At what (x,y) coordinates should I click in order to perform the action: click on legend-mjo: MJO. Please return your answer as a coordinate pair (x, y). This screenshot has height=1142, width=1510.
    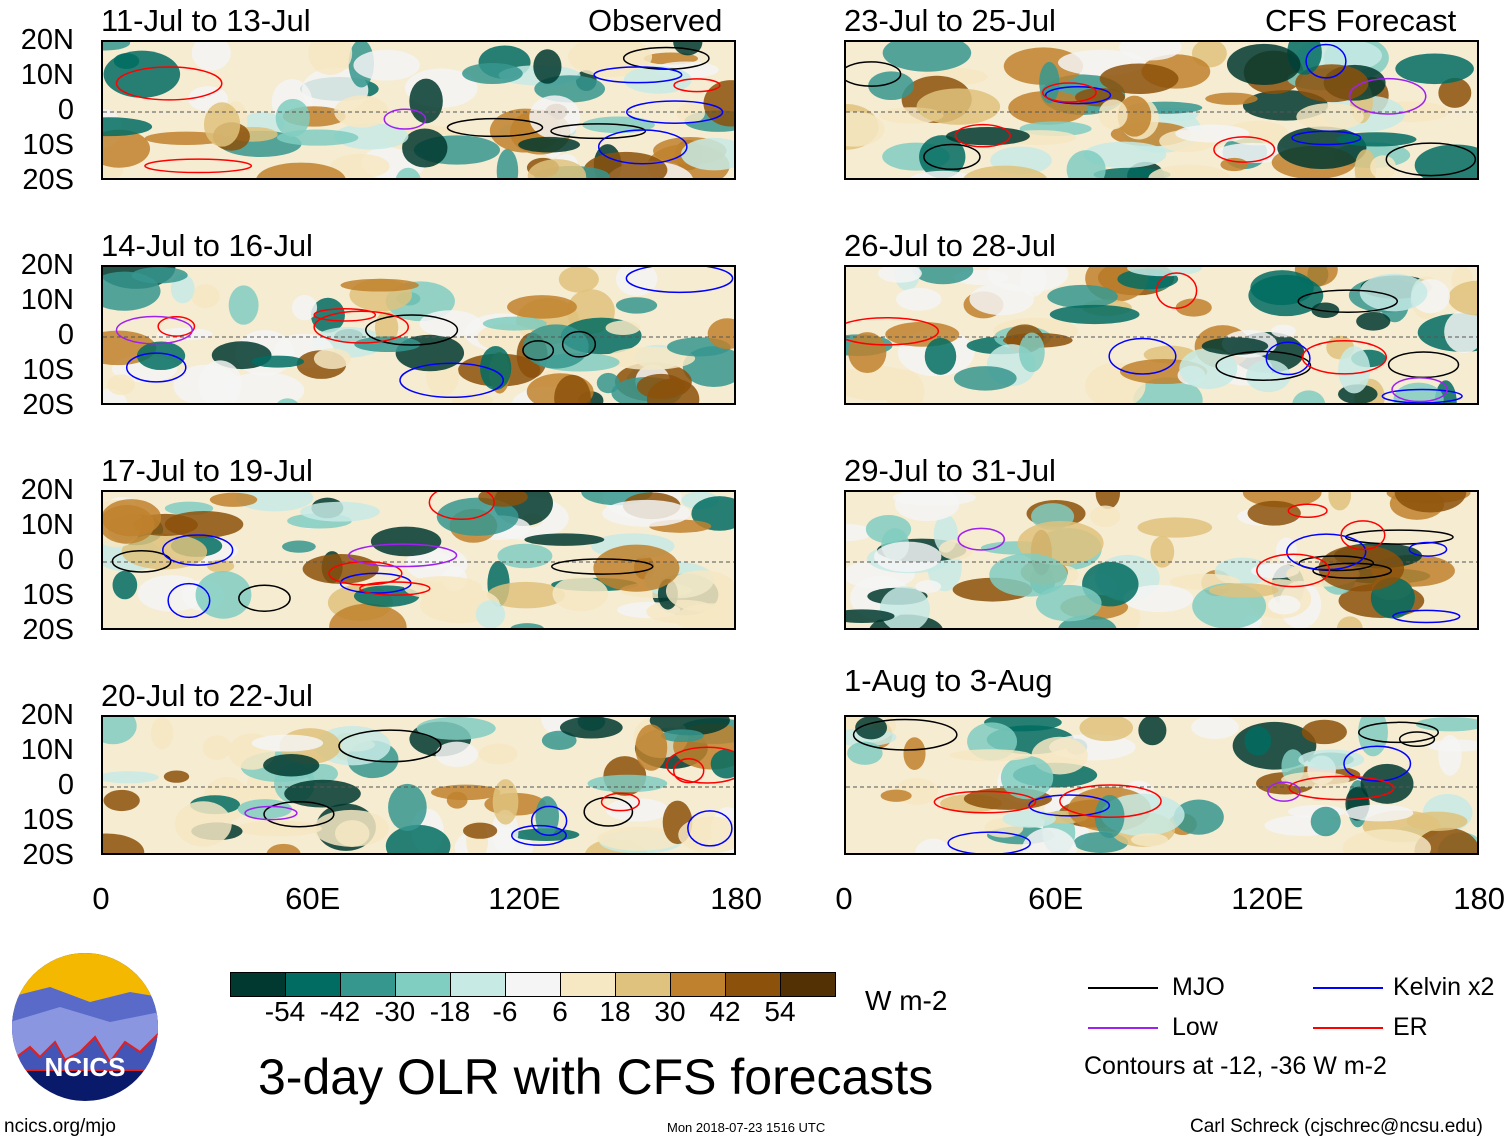
    Looking at the image, I should click on (1198, 987).